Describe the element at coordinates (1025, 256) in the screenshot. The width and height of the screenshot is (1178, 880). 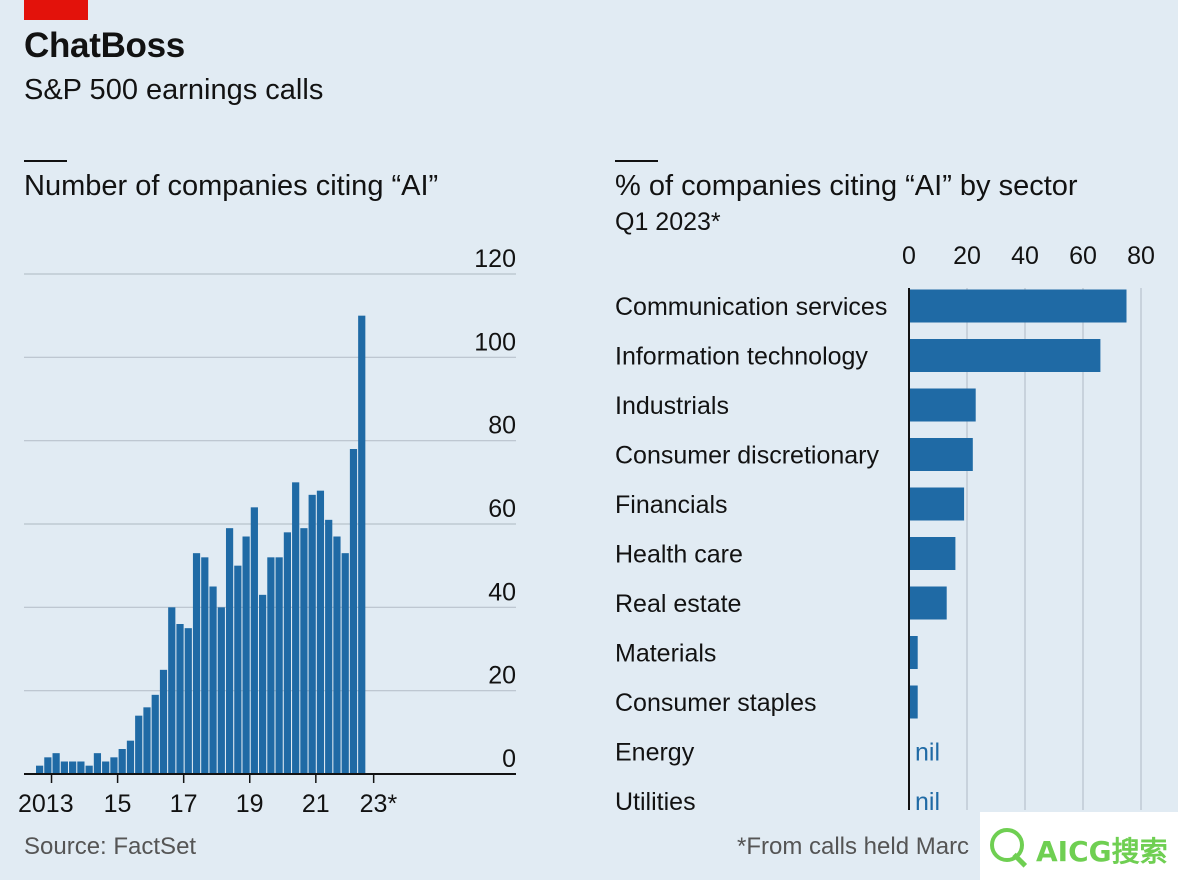
I see `x-tick-label: 40` at that location.